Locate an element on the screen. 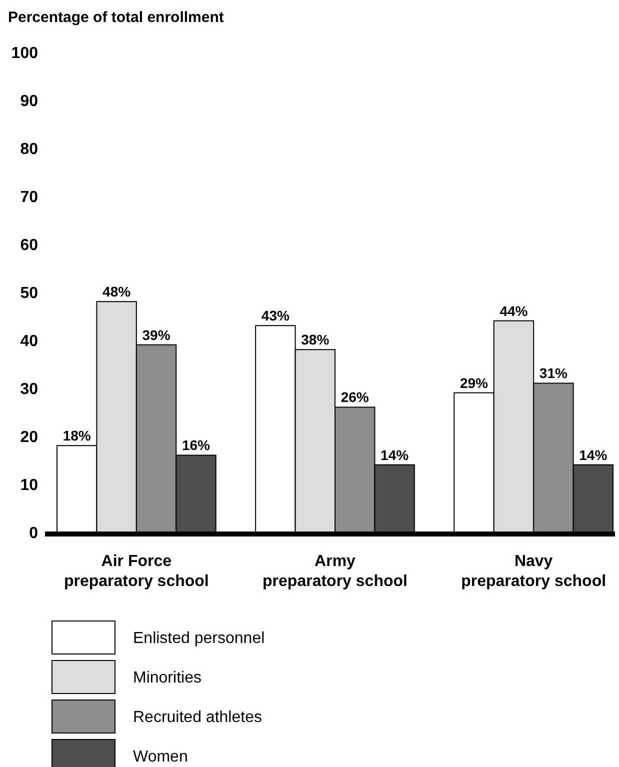  data-label: 44% is located at coordinates (514, 310).